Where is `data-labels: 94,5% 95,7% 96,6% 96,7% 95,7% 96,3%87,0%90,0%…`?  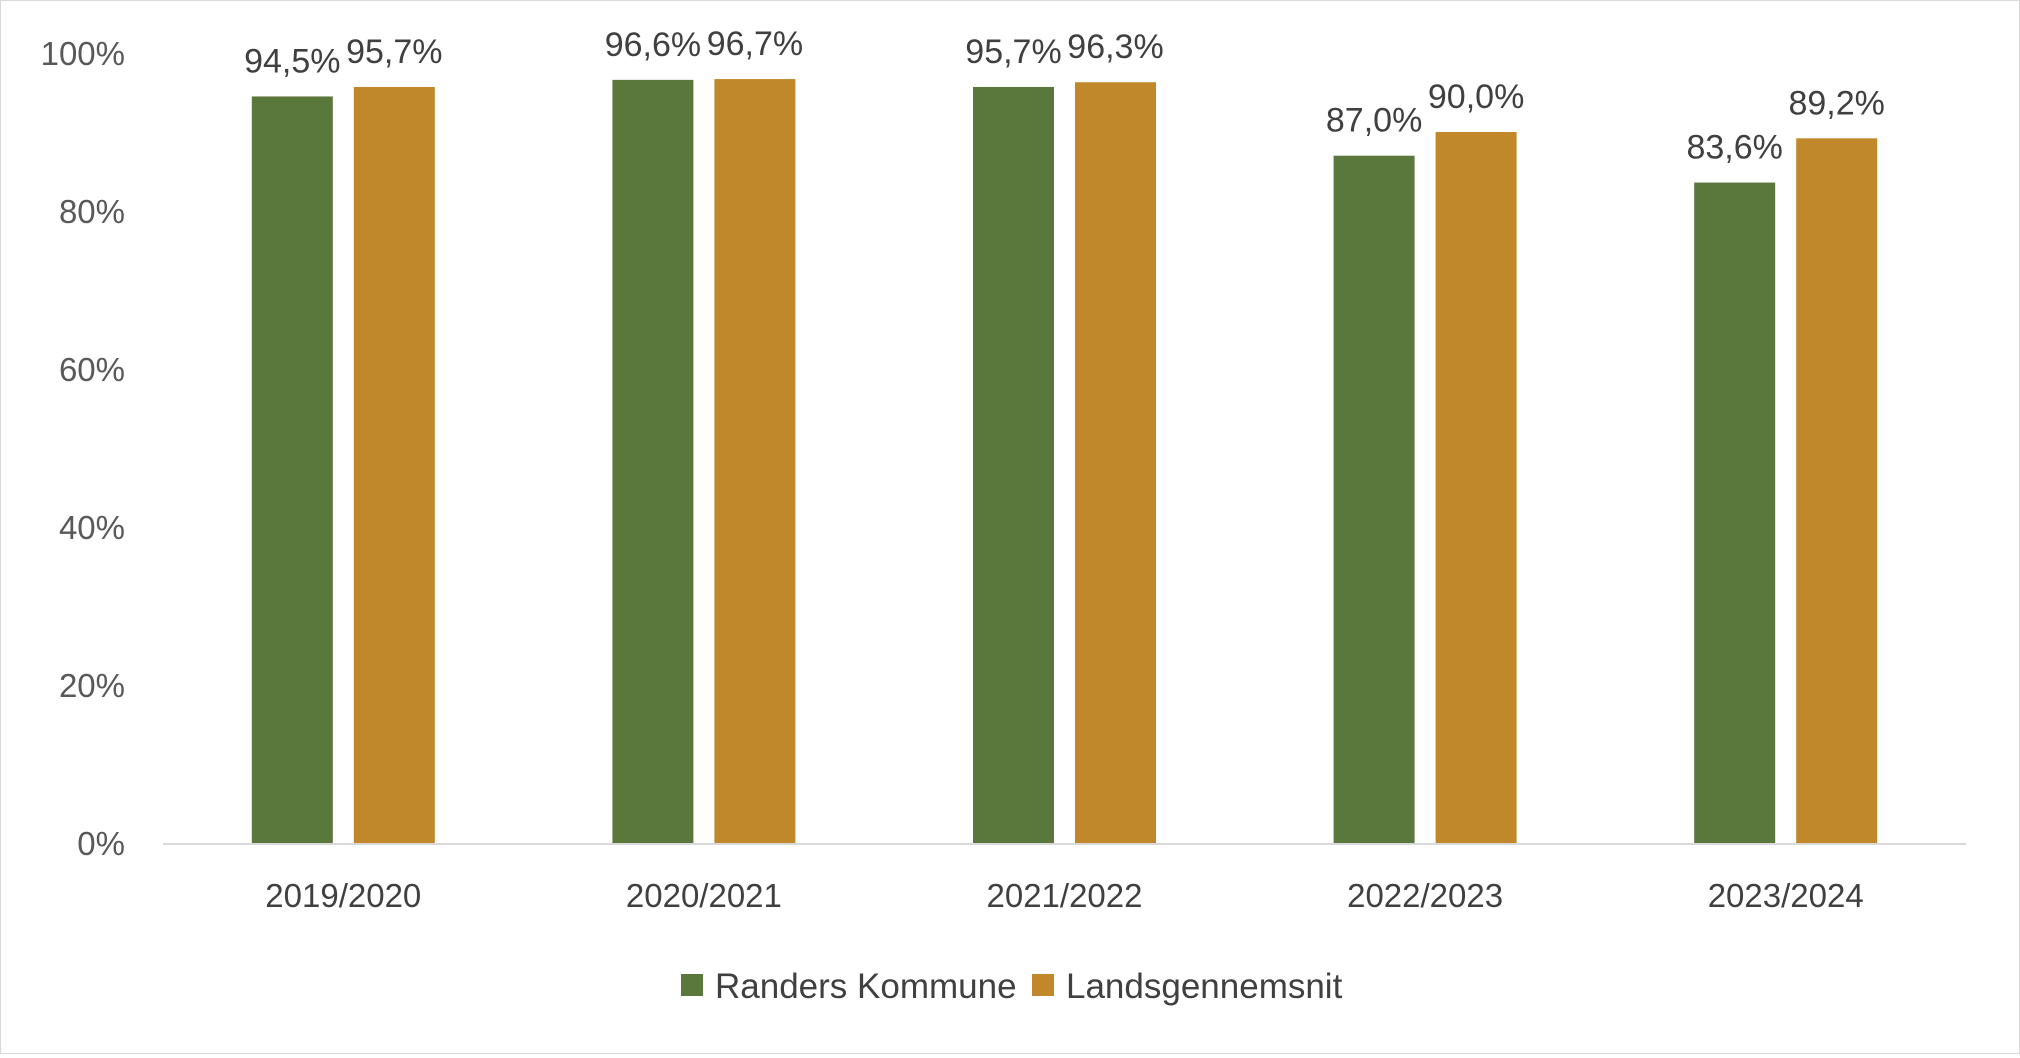 data-labels: 94,5% 95,7% 96,6% 96,7% 95,7% 96,3%87,0%90,0%… is located at coordinates (1064, 95).